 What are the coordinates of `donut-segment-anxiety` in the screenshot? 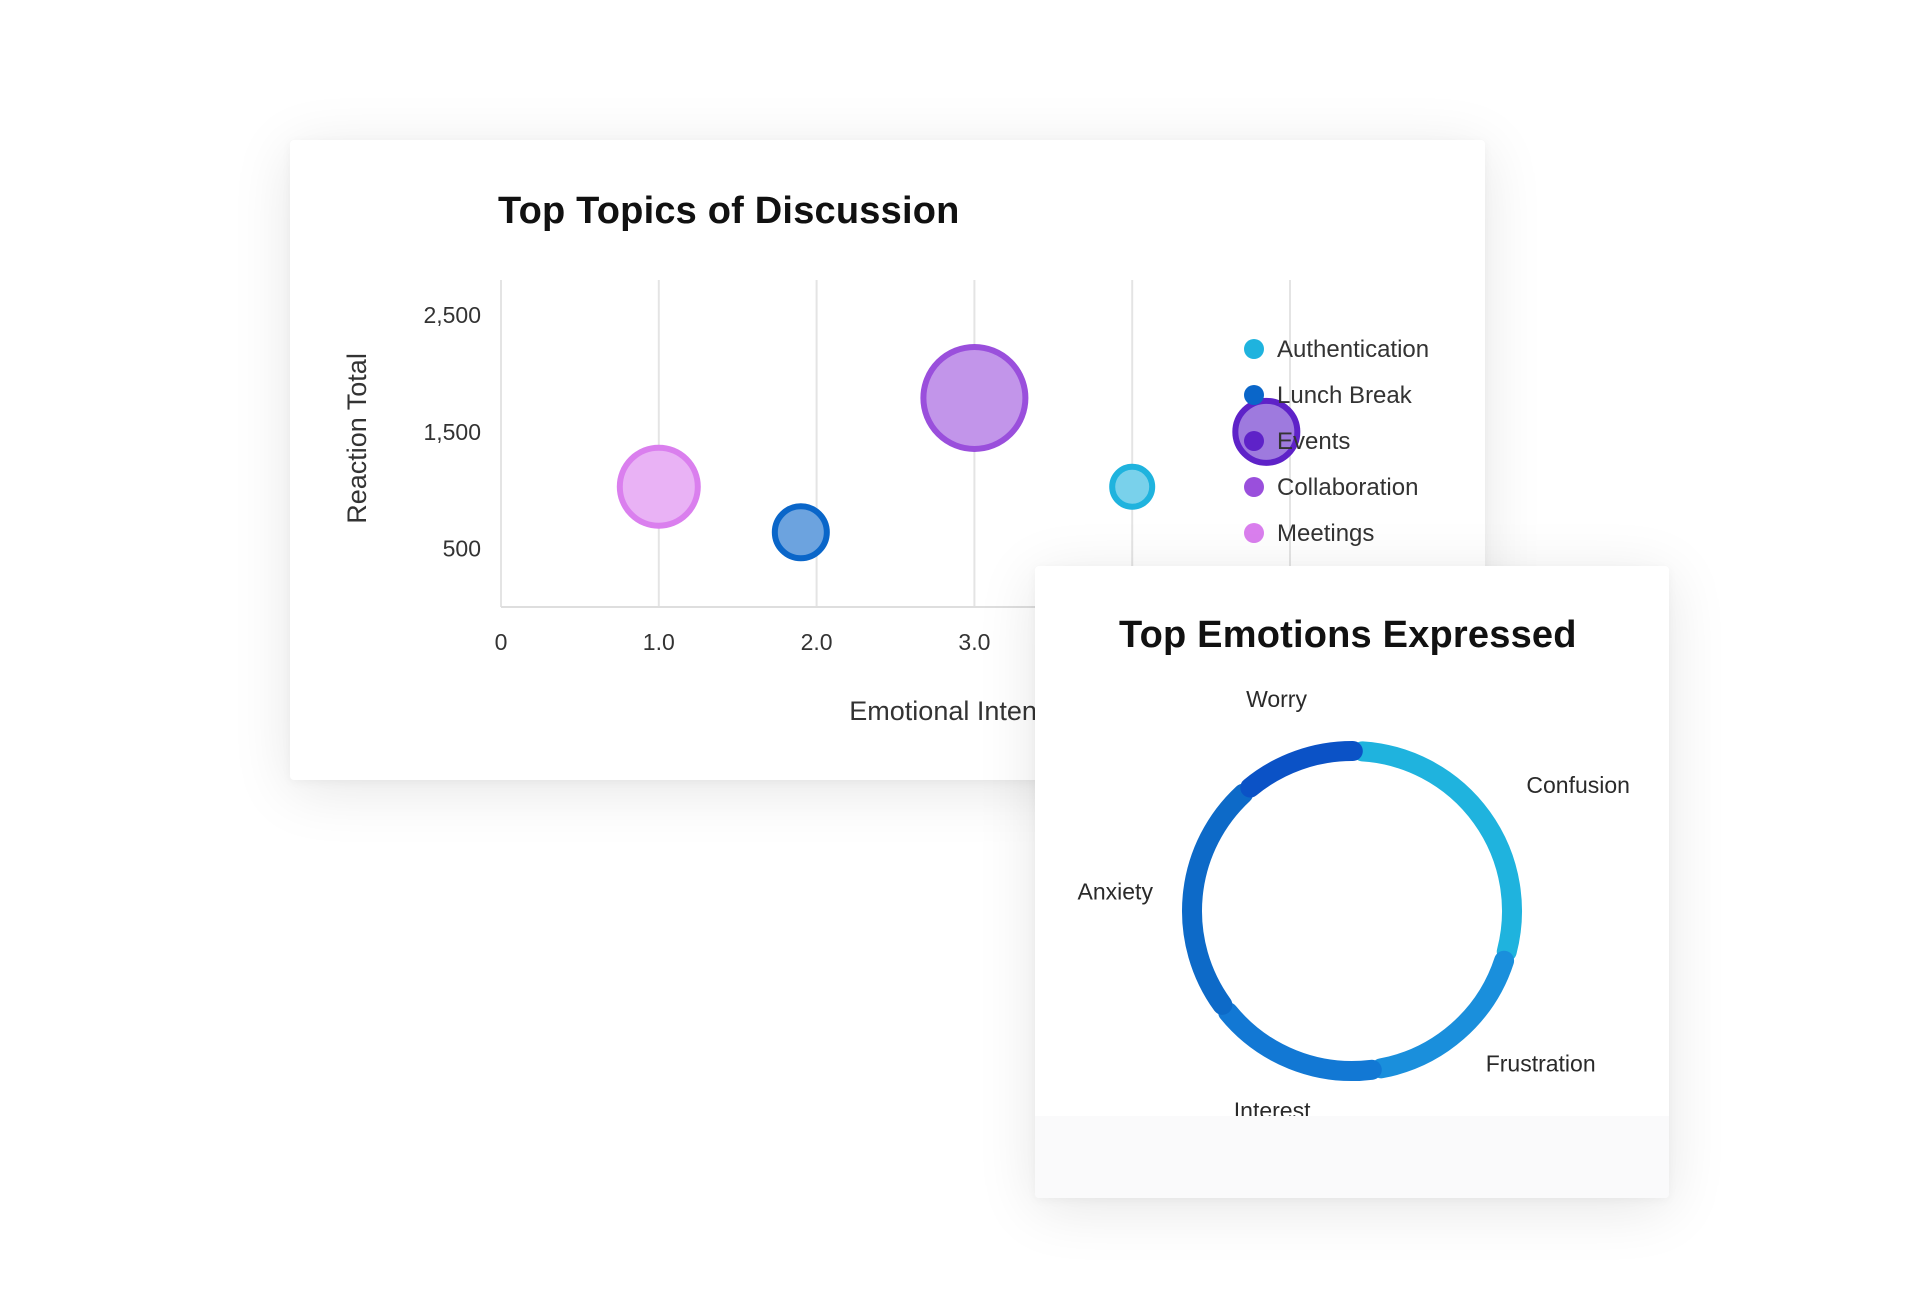 It's located at (1218, 899).